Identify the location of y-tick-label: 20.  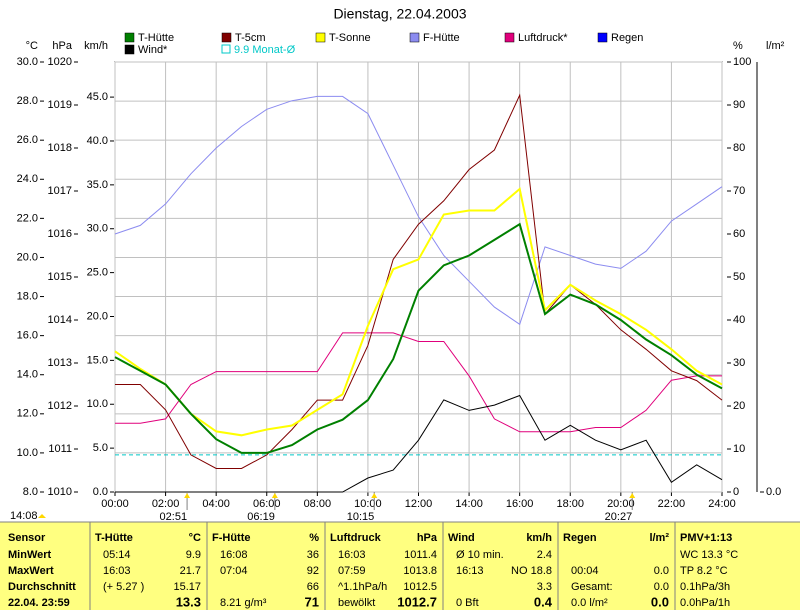
(739, 406).